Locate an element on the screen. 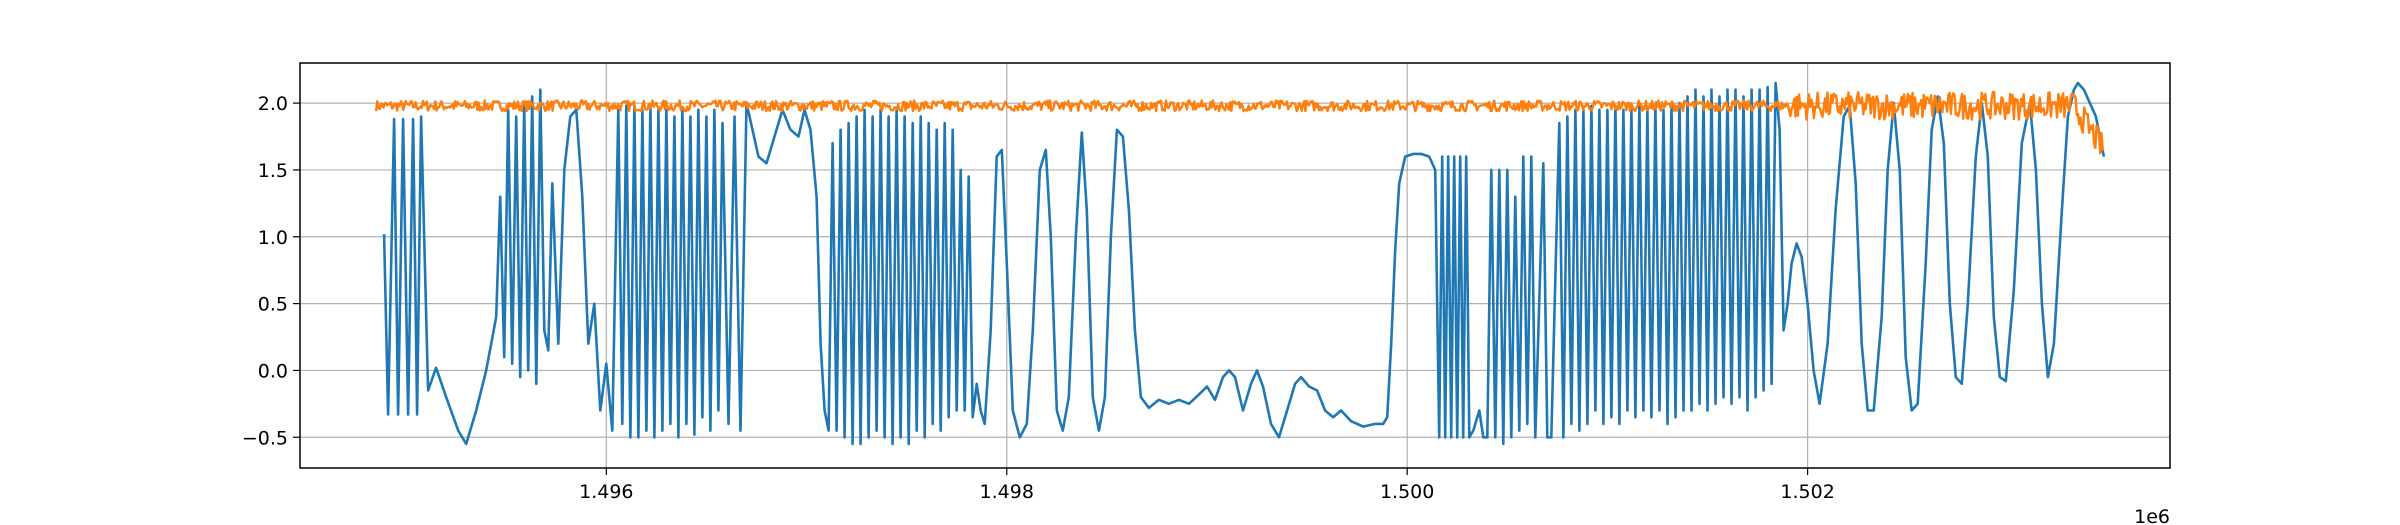 The image size is (2400, 525). y-tick-label: 2.0 is located at coordinates (273, 104).